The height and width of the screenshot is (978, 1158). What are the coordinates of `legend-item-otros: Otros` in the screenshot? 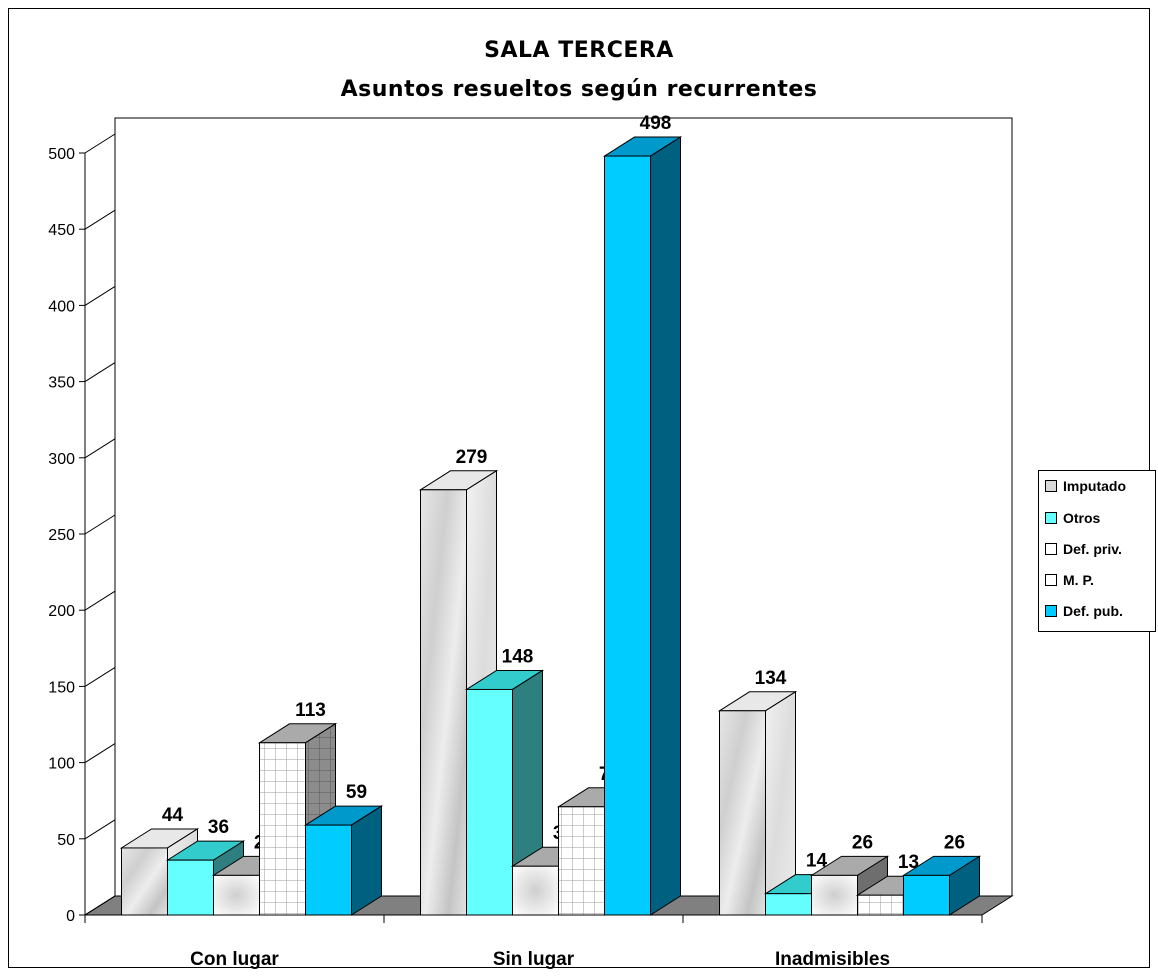 It's located at (1072, 518).